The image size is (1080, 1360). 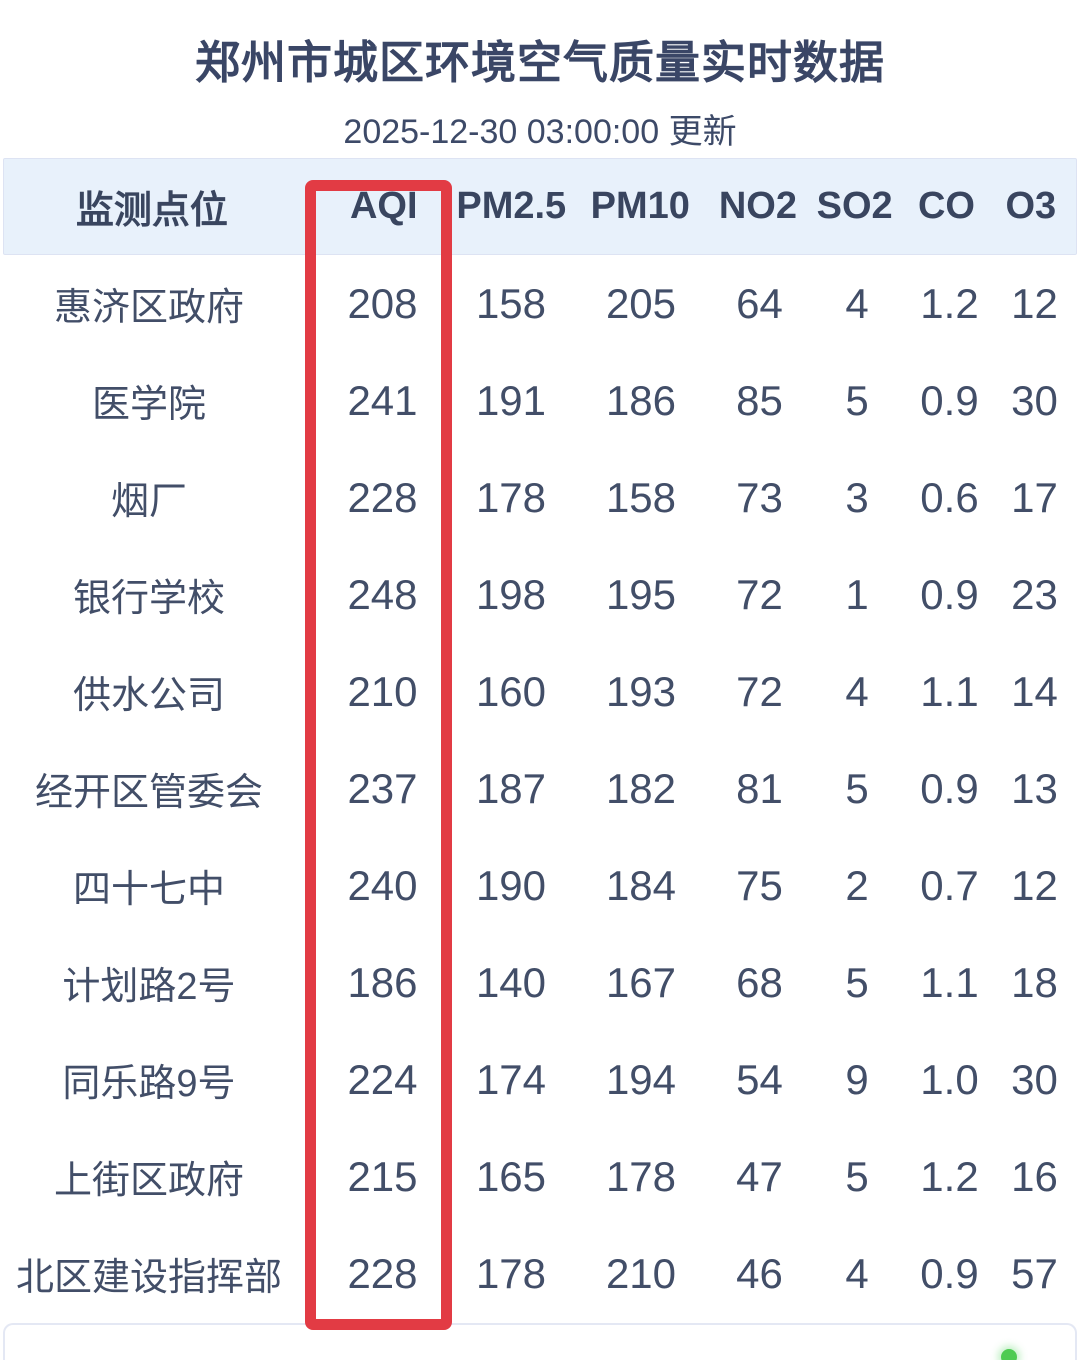 What do you see at coordinates (1034, 400) in the screenshot?
I see `value-cell: 30` at bounding box center [1034, 400].